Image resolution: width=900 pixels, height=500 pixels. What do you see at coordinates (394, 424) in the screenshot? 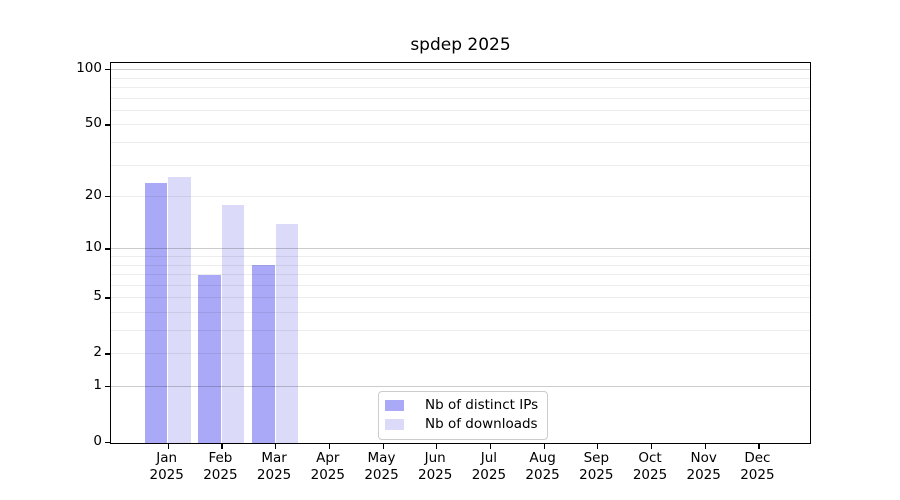
I see `legend-swatch-downloads` at bounding box center [394, 424].